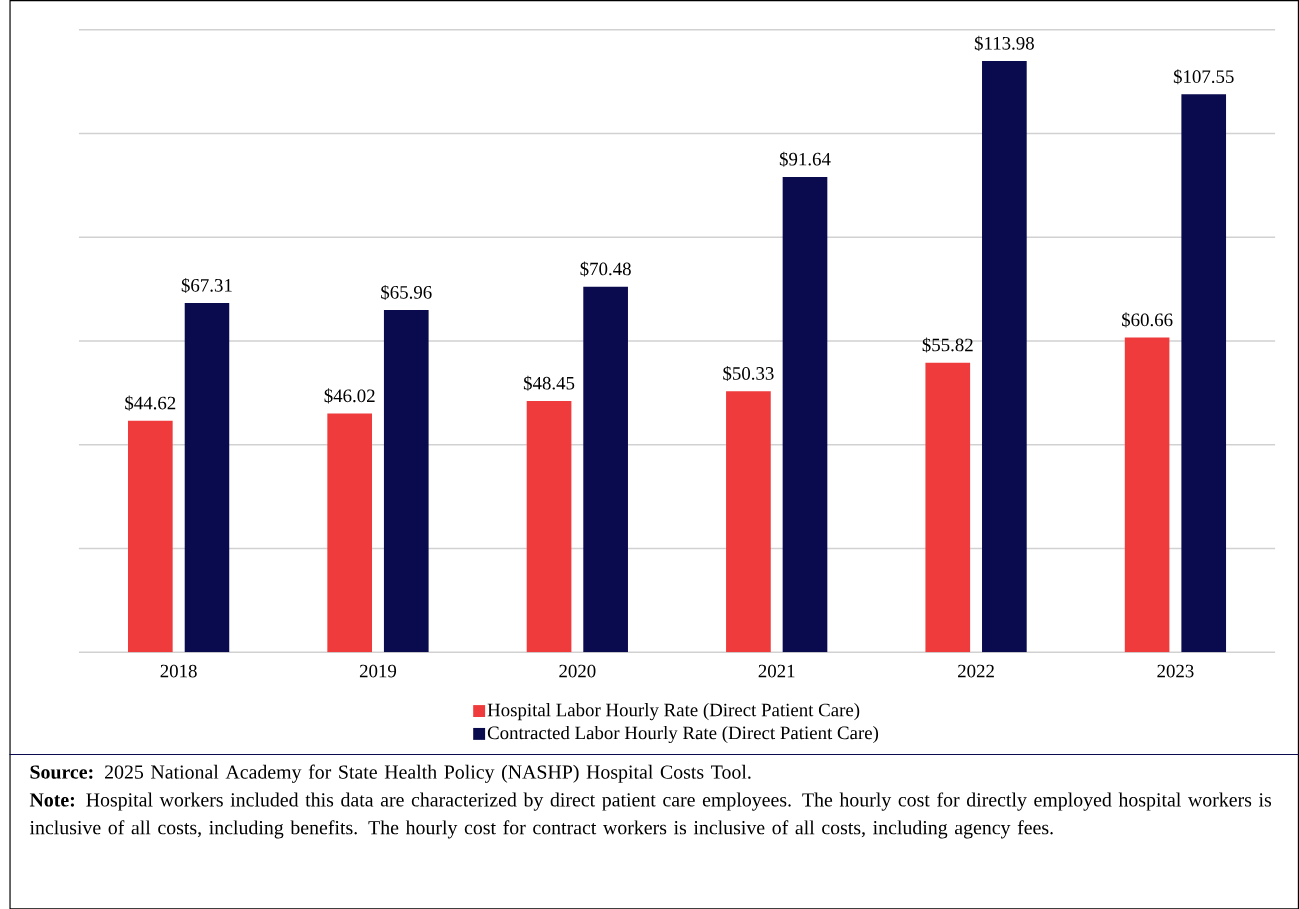 This screenshot has width=1299, height=909. I want to click on text: Note: Hospital workers included this data are characterized by direct patient care employees. The hourly cost for directly employed hospital workers is inclusive of all costs, including benefits. The hourly cost for contract workers is inclusive of all costs, including agency fees., so click(650, 815).